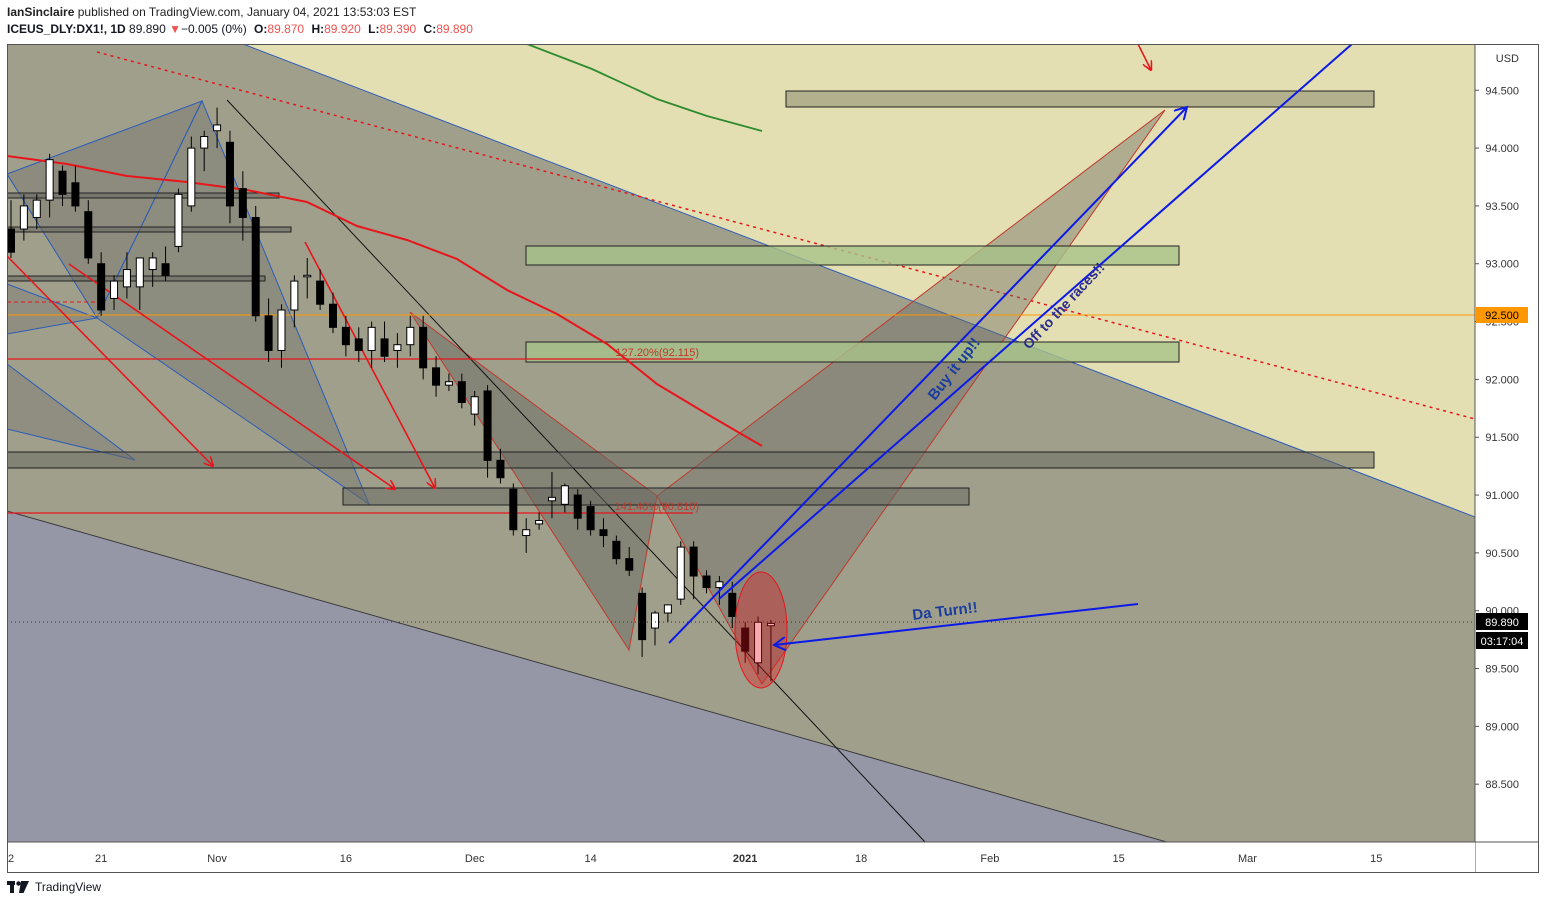  What do you see at coordinates (18, 887) in the screenshot?
I see `tradingview-logo-icon` at bounding box center [18, 887].